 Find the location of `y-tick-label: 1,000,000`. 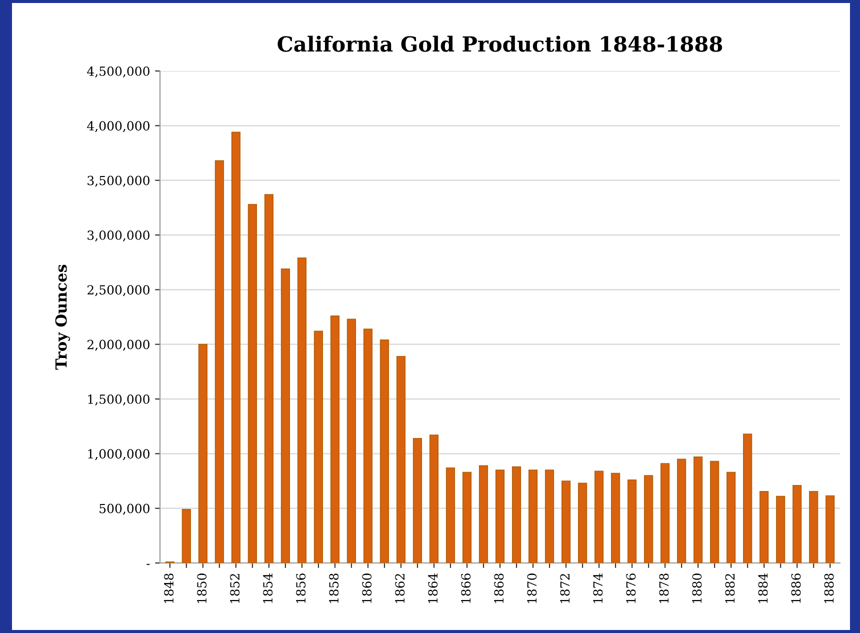

y-tick-label: 1,000,000 is located at coordinates (119, 454).